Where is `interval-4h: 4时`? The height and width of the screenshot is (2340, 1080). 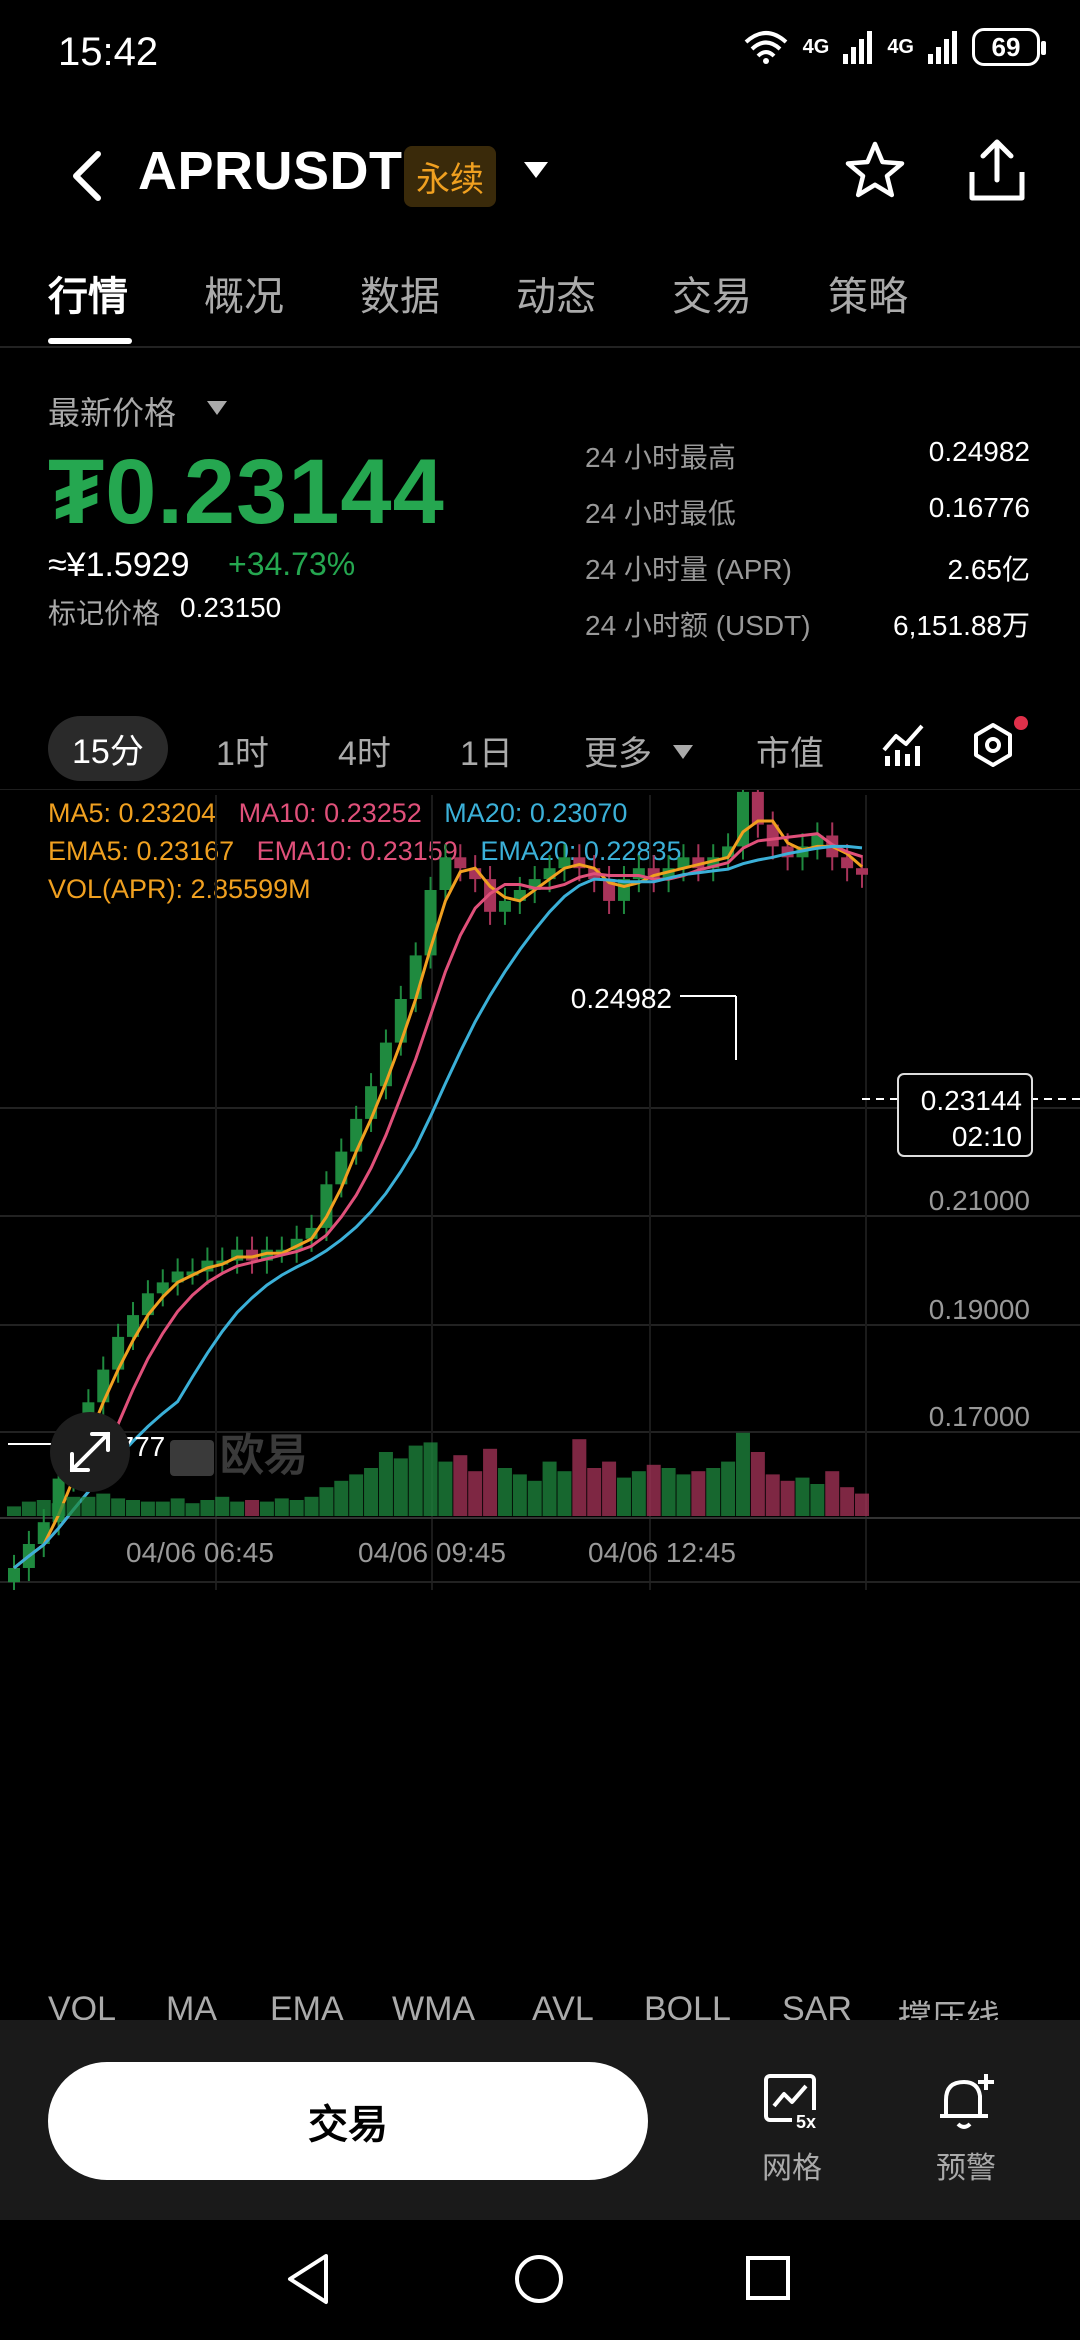 interval-4h: 4时 is located at coordinates (364, 754).